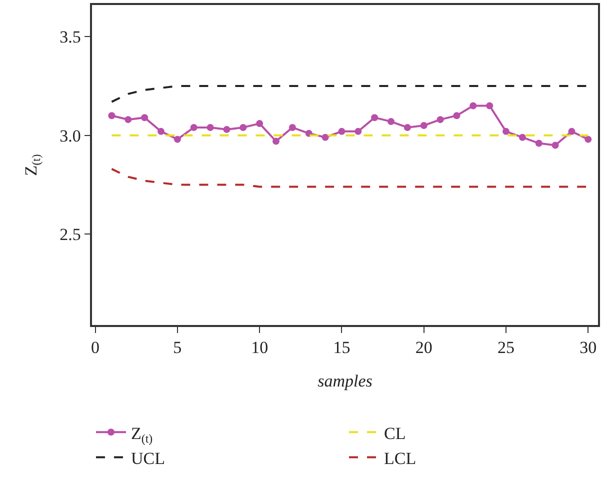 This screenshot has height=479, width=602. What do you see at coordinates (395, 433) in the screenshot?
I see `legend-label: CL` at bounding box center [395, 433].